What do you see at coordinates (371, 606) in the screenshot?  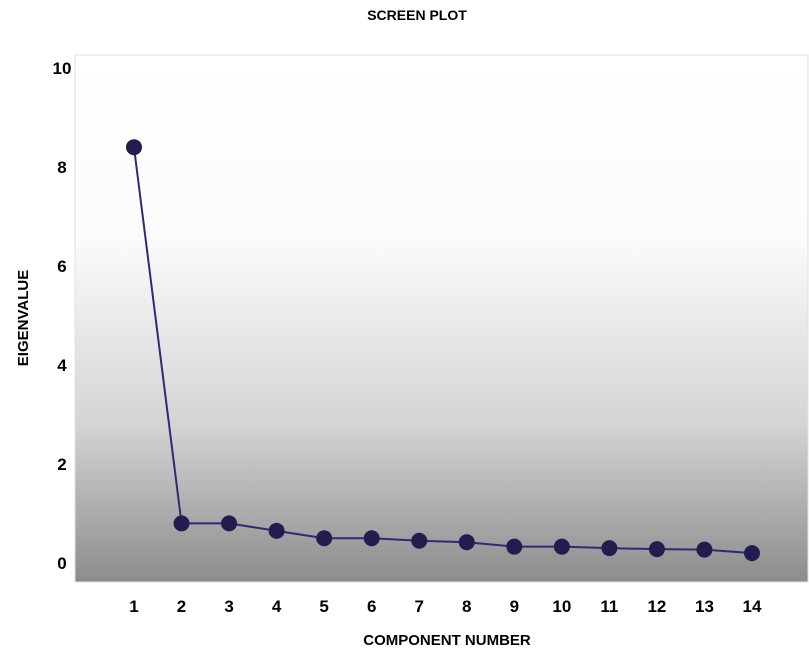 I see `x-tick-label: 6` at bounding box center [371, 606].